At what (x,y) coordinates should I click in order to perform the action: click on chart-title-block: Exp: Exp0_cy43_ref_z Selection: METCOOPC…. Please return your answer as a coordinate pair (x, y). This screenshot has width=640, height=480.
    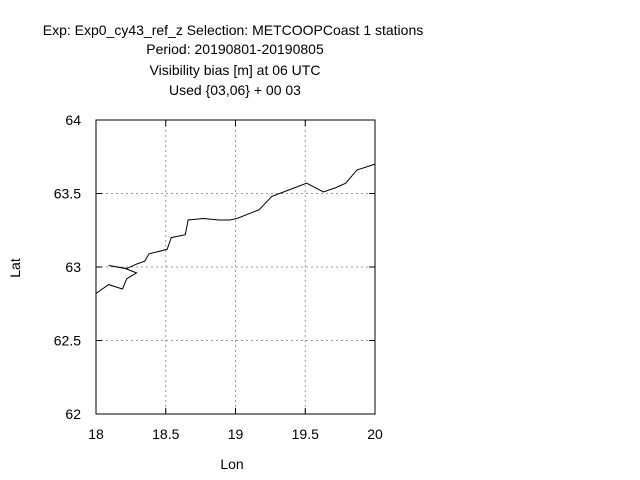
    Looking at the image, I should click on (233, 60).